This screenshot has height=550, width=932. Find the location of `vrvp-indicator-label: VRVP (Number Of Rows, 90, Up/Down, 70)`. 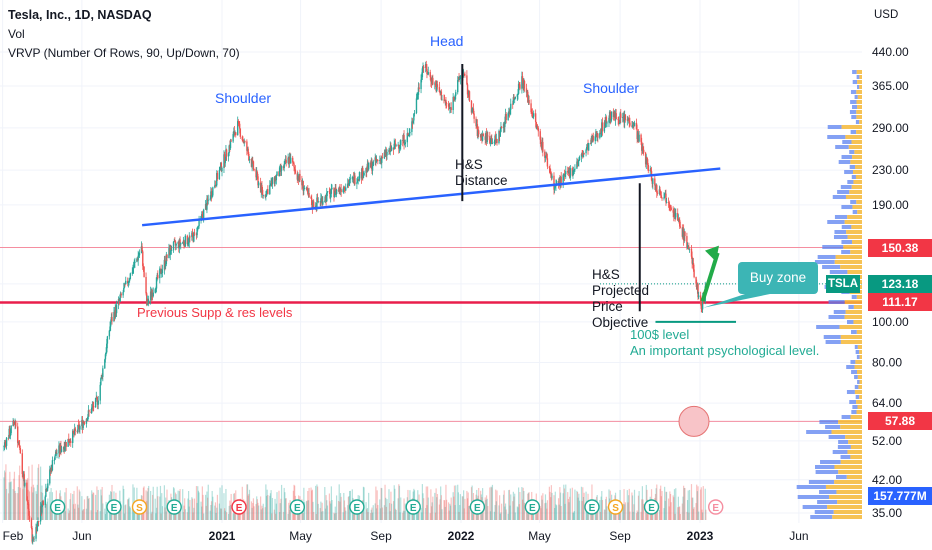

vrvp-indicator-label: VRVP (Number Of Rows, 90, Up/Down, 70) is located at coordinates (124, 53).